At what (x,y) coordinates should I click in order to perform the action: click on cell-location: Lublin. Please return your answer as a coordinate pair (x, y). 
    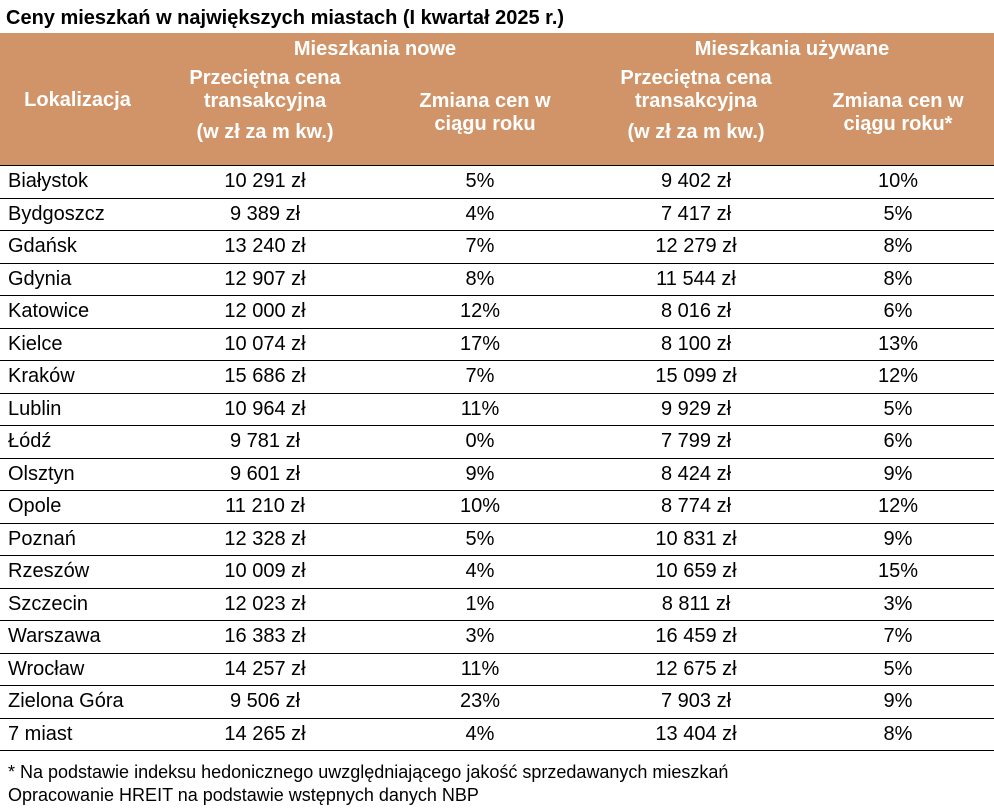
    Looking at the image, I should click on (80, 409).